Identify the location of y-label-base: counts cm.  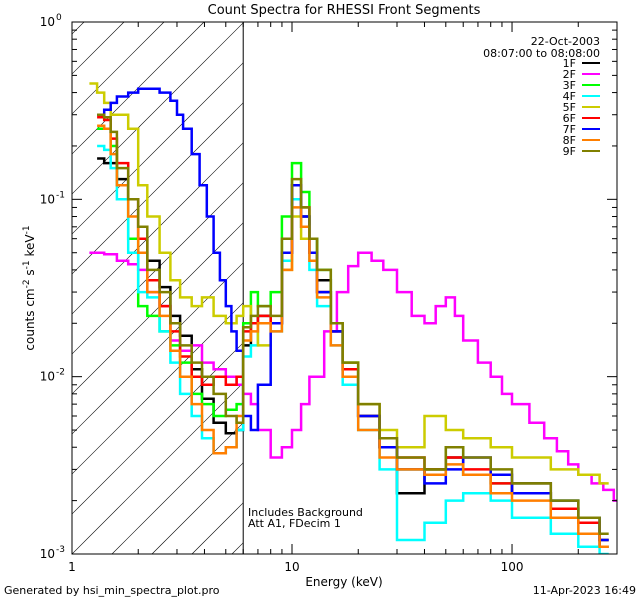
(30, 319).